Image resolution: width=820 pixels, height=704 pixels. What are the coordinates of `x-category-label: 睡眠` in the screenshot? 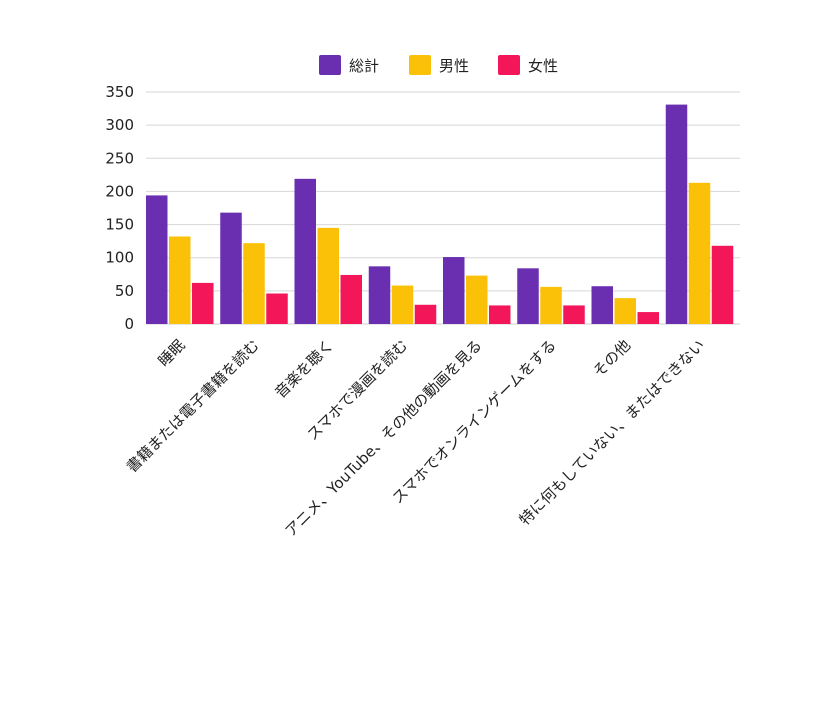 It's located at (172, 353).